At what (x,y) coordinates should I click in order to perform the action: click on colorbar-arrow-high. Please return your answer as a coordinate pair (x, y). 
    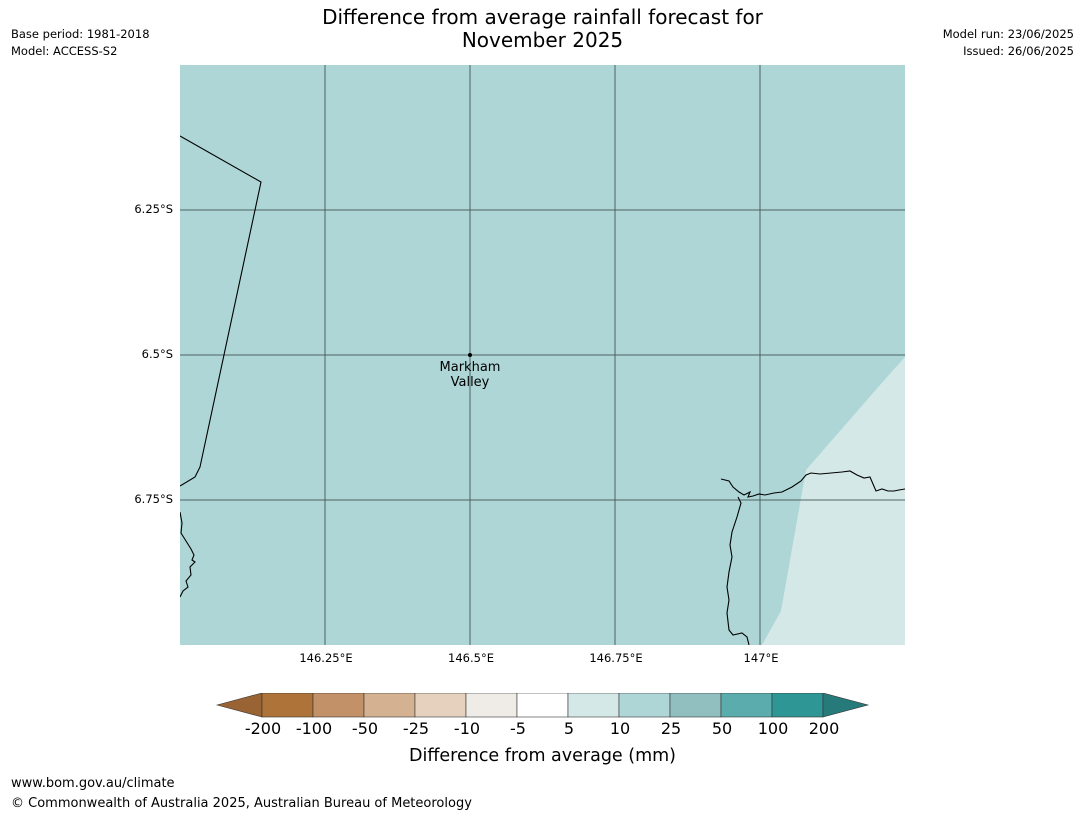
    Looking at the image, I should click on (846, 705).